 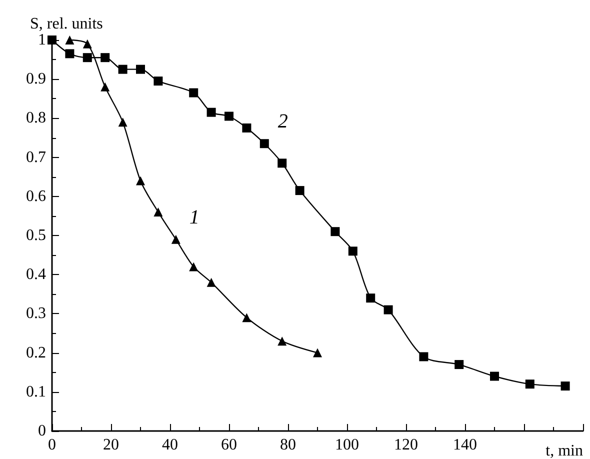 I want to click on y-tick-label: 1, so click(x=42, y=40).